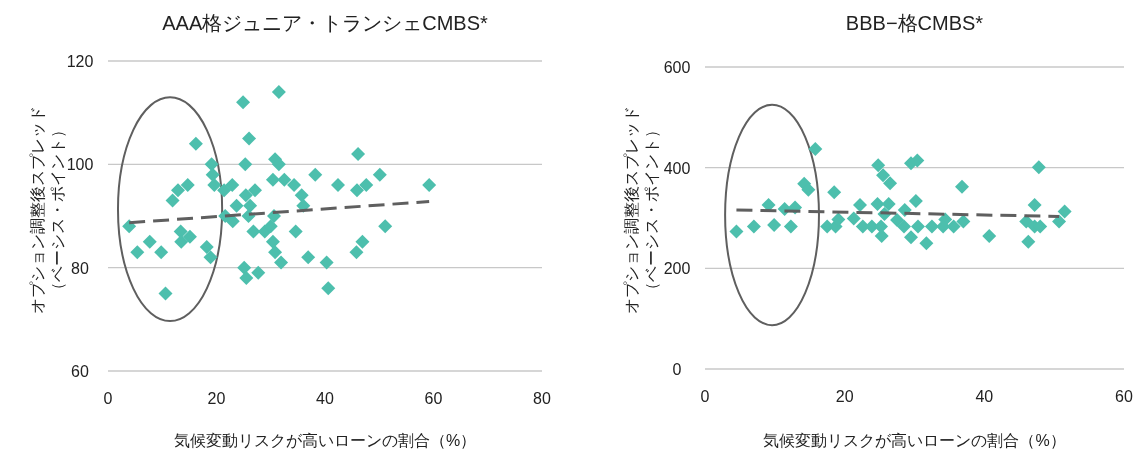 Image resolution: width=1137 pixels, height=454 pixels. What do you see at coordinates (677, 67) in the screenshot?
I see `y-tick-label: 600` at bounding box center [677, 67].